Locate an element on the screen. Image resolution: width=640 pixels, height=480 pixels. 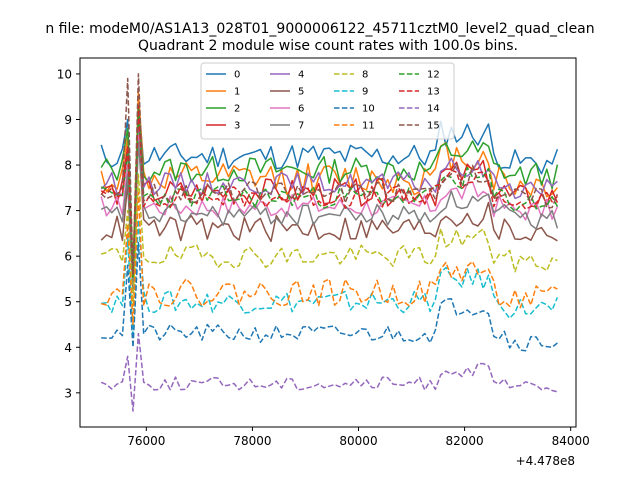
x-offset-label: +4.478e8 is located at coordinates (545, 461).